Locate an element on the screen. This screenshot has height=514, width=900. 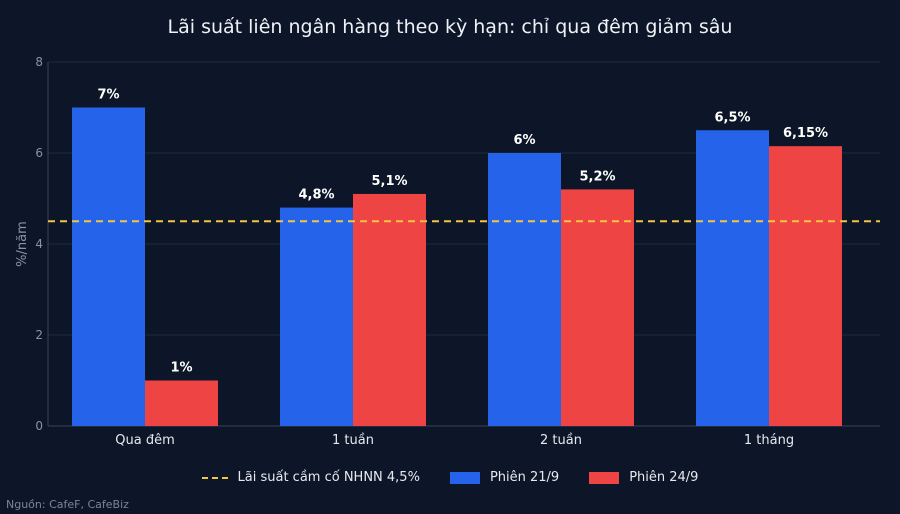
legend-item-series-1: Phiên 21/9 is located at coordinates (504, 477).